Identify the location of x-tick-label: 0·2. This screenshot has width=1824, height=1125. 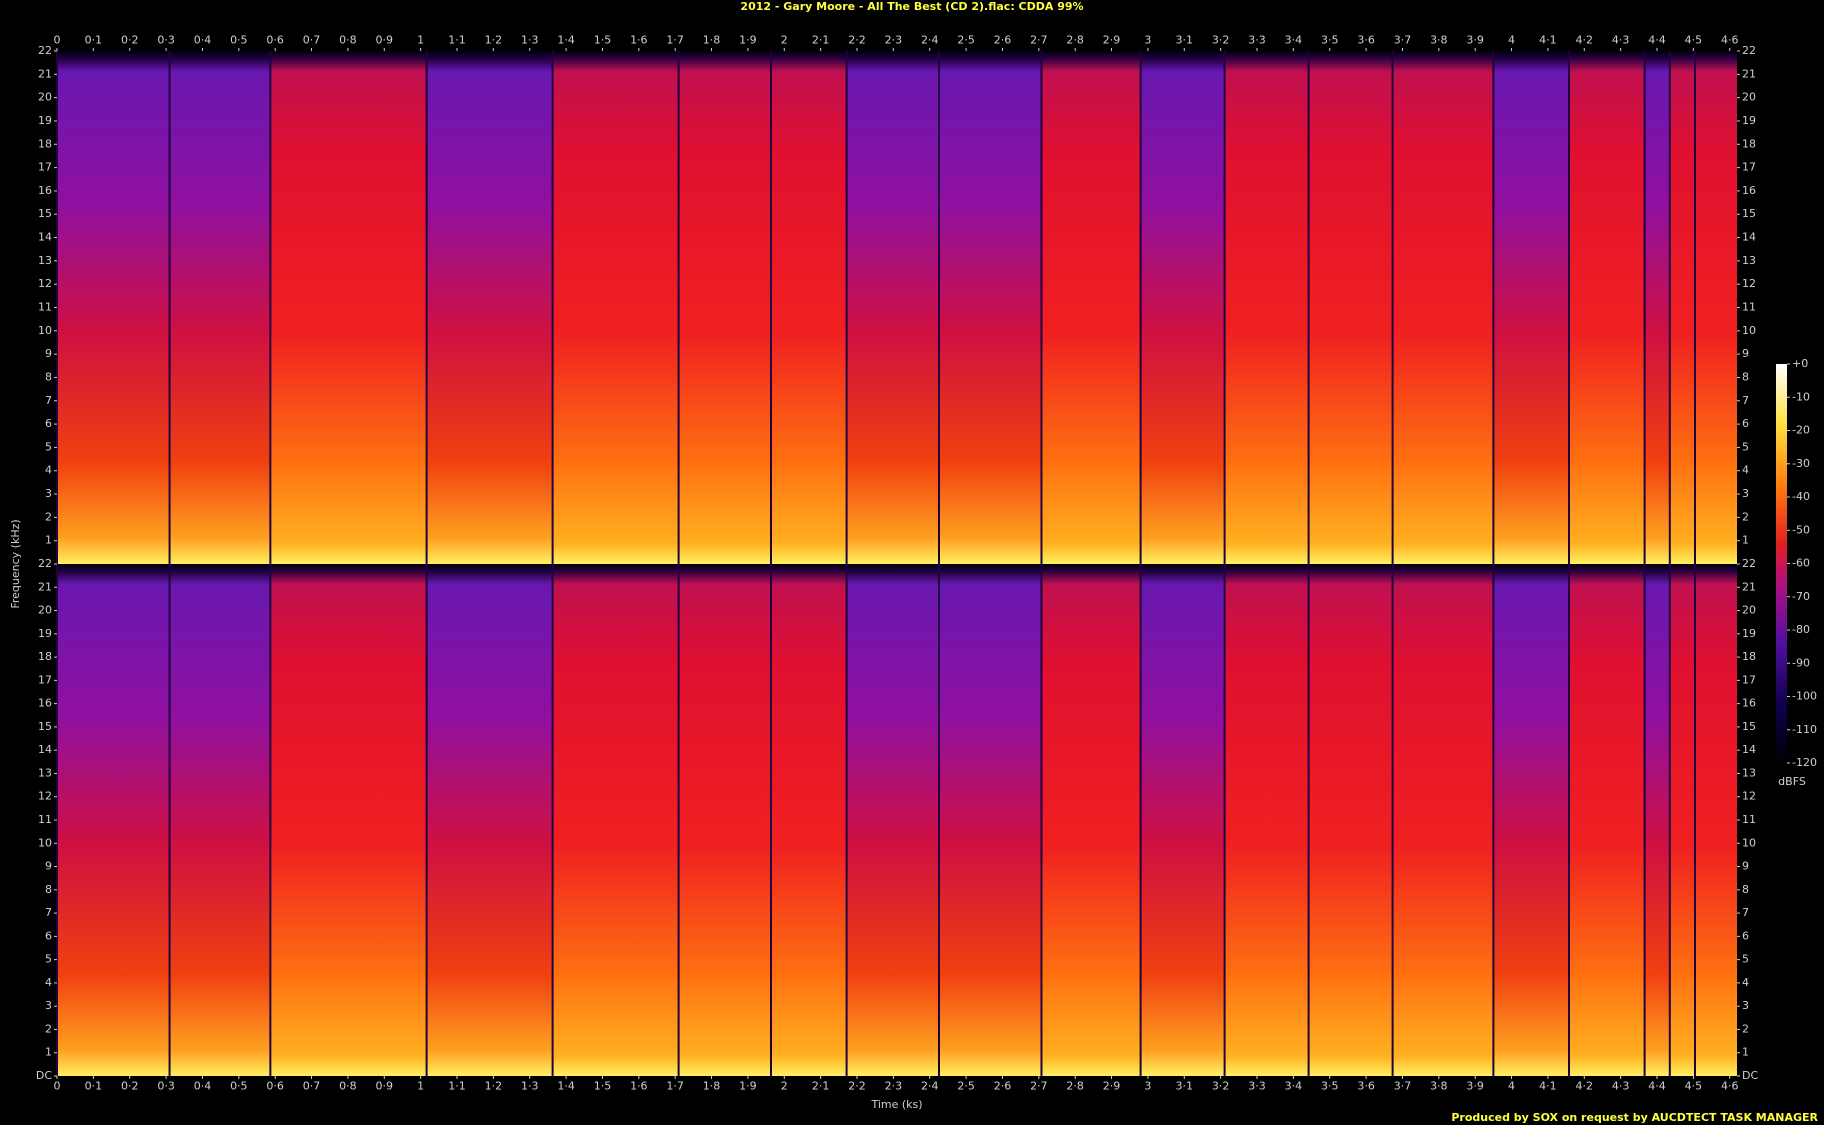
(130, 1086).